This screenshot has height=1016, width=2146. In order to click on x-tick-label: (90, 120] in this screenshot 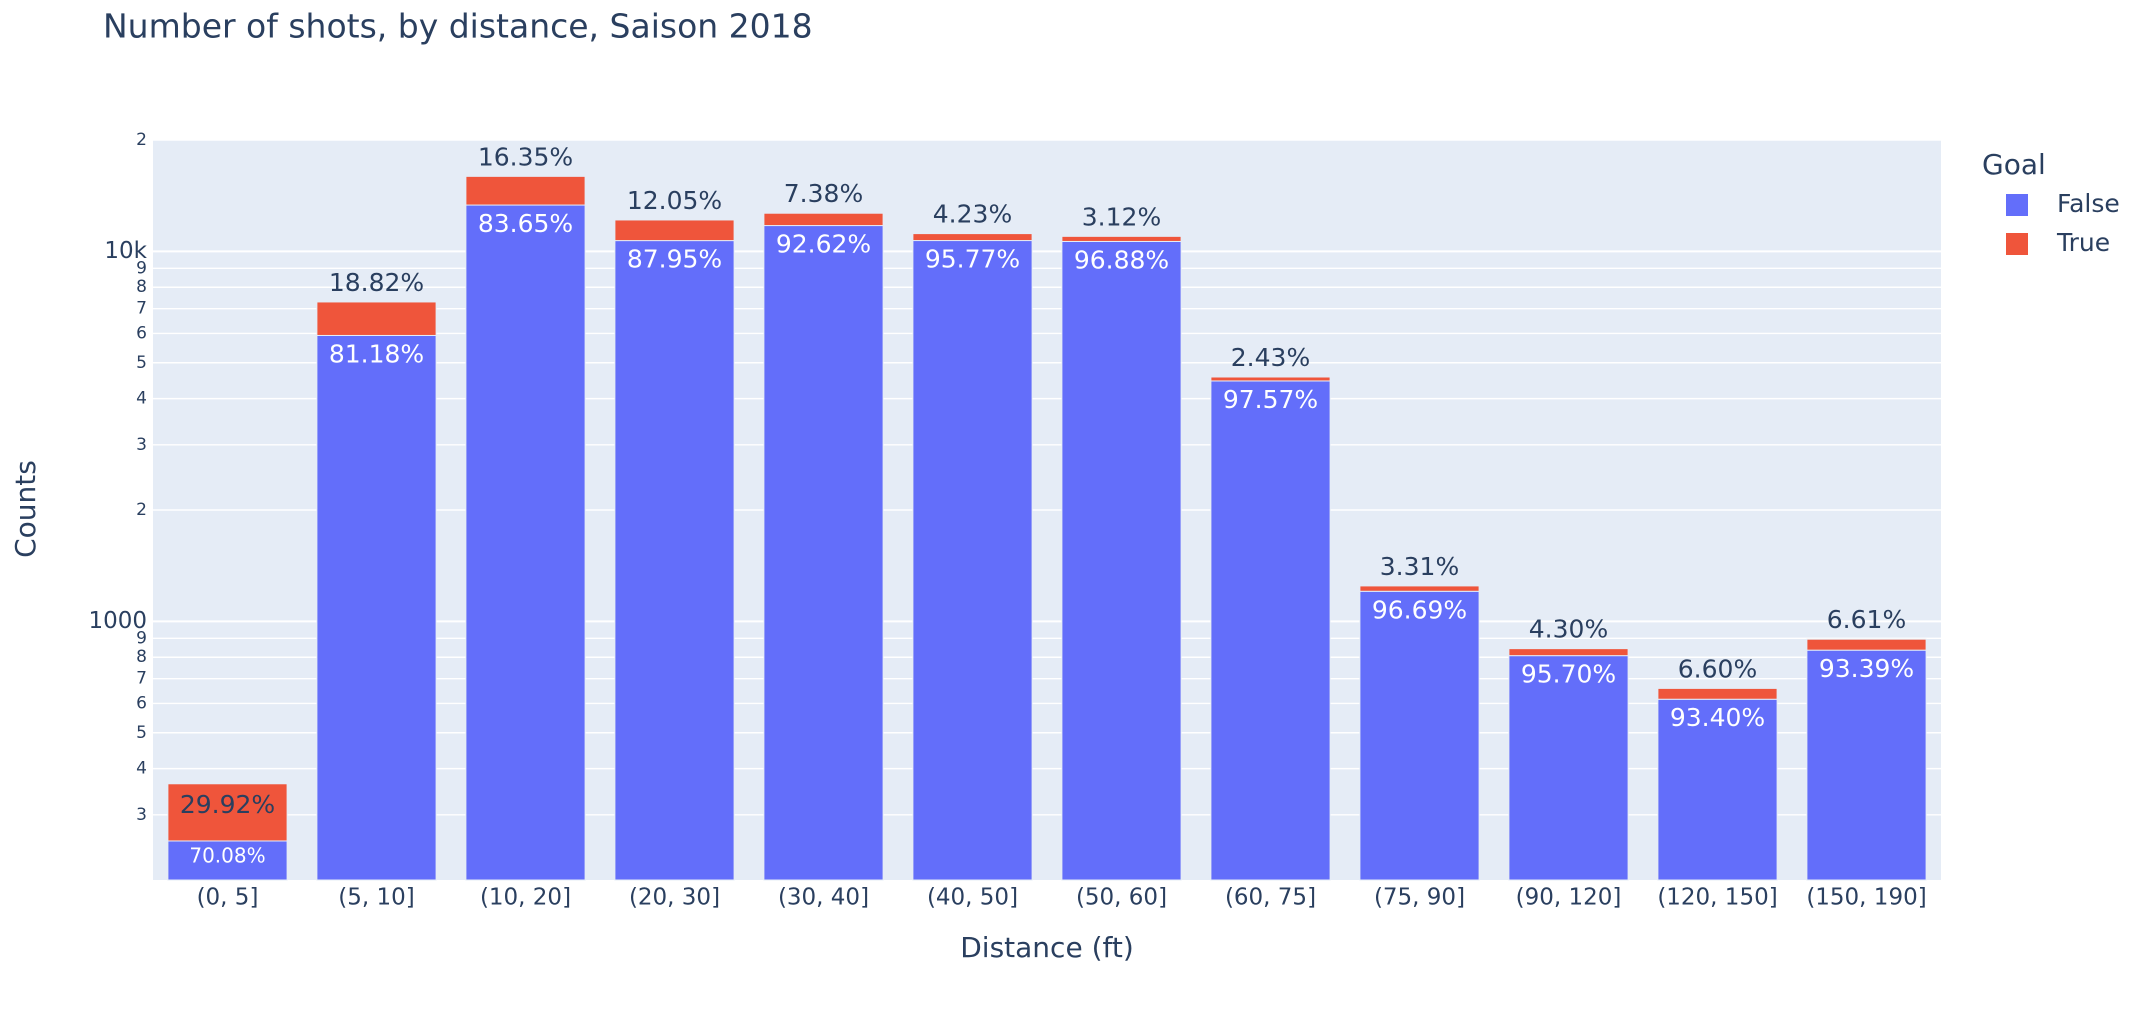, I will do `click(1569, 898)`.